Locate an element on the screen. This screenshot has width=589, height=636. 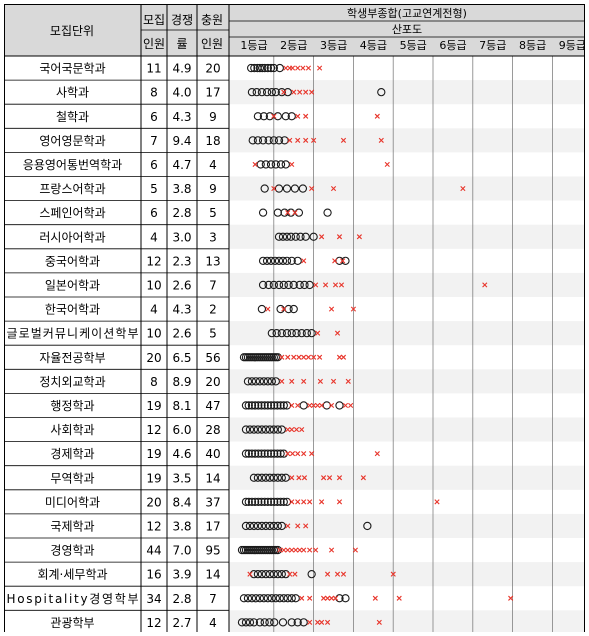
tick-label: 7등급 is located at coordinates (492, 45).